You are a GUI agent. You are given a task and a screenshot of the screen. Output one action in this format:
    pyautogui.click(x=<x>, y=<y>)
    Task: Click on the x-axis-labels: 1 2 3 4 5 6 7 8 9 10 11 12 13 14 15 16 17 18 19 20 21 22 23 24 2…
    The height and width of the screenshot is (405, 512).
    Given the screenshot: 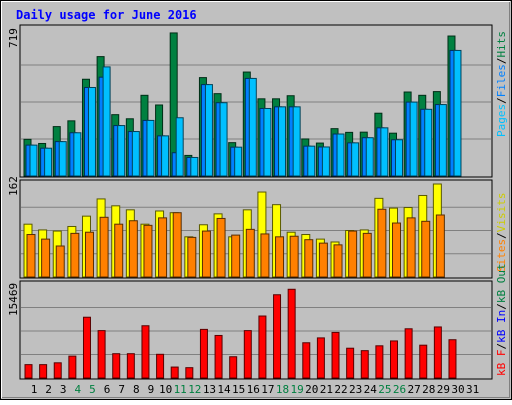 What is the action you would take?
    pyautogui.click(x=255, y=389)
    